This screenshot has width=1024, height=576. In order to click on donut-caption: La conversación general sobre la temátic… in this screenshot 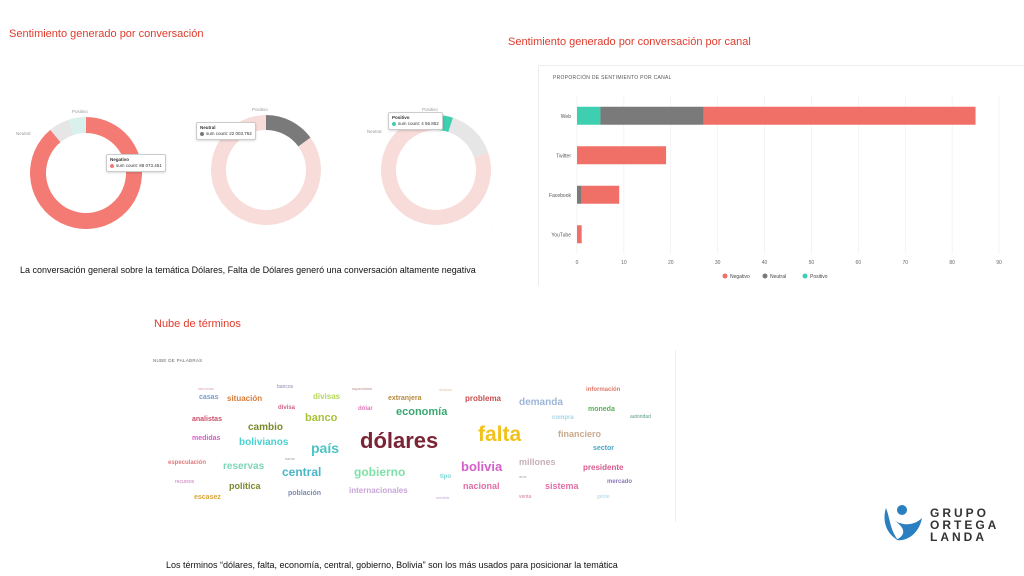, I will do `click(248, 270)`.